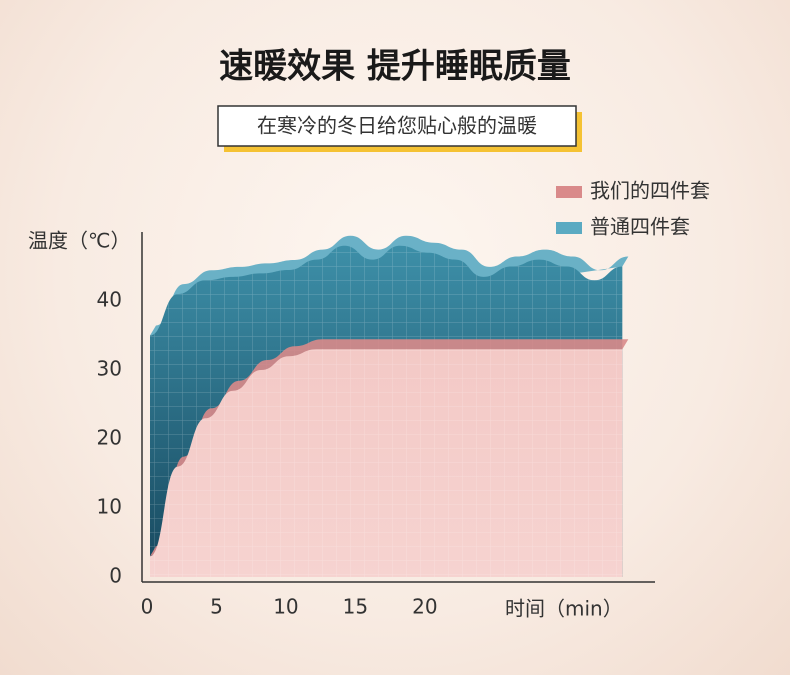 The width and height of the screenshot is (790, 675). What do you see at coordinates (640, 227) in the screenshot?
I see `legend-label: 普通四件套` at bounding box center [640, 227].